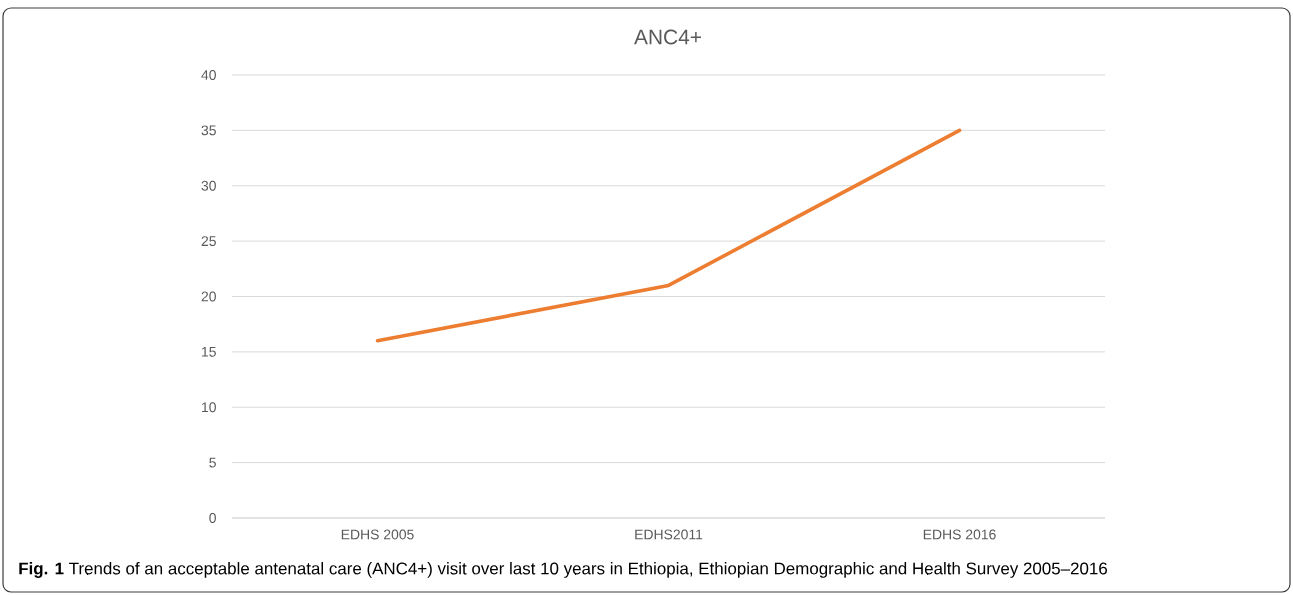 This screenshot has height=595, width=1293. I want to click on y-tick-label: 35, so click(208, 130).